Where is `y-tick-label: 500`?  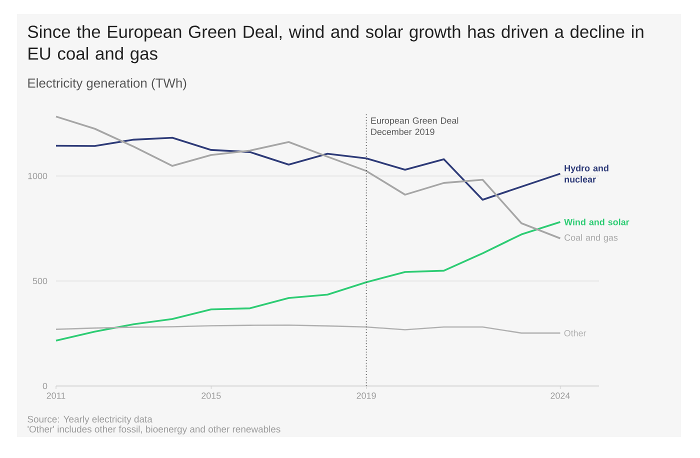 y-tick-label: 500 is located at coordinates (40, 281).